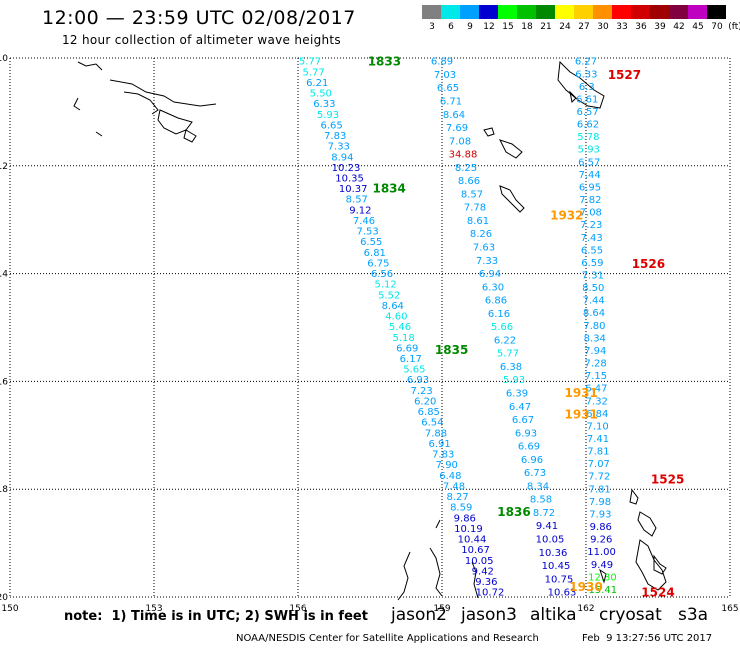 The image size is (740, 650). Describe the element at coordinates (484, 248) in the screenshot. I see `wave-height-label: 7.63` at that location.